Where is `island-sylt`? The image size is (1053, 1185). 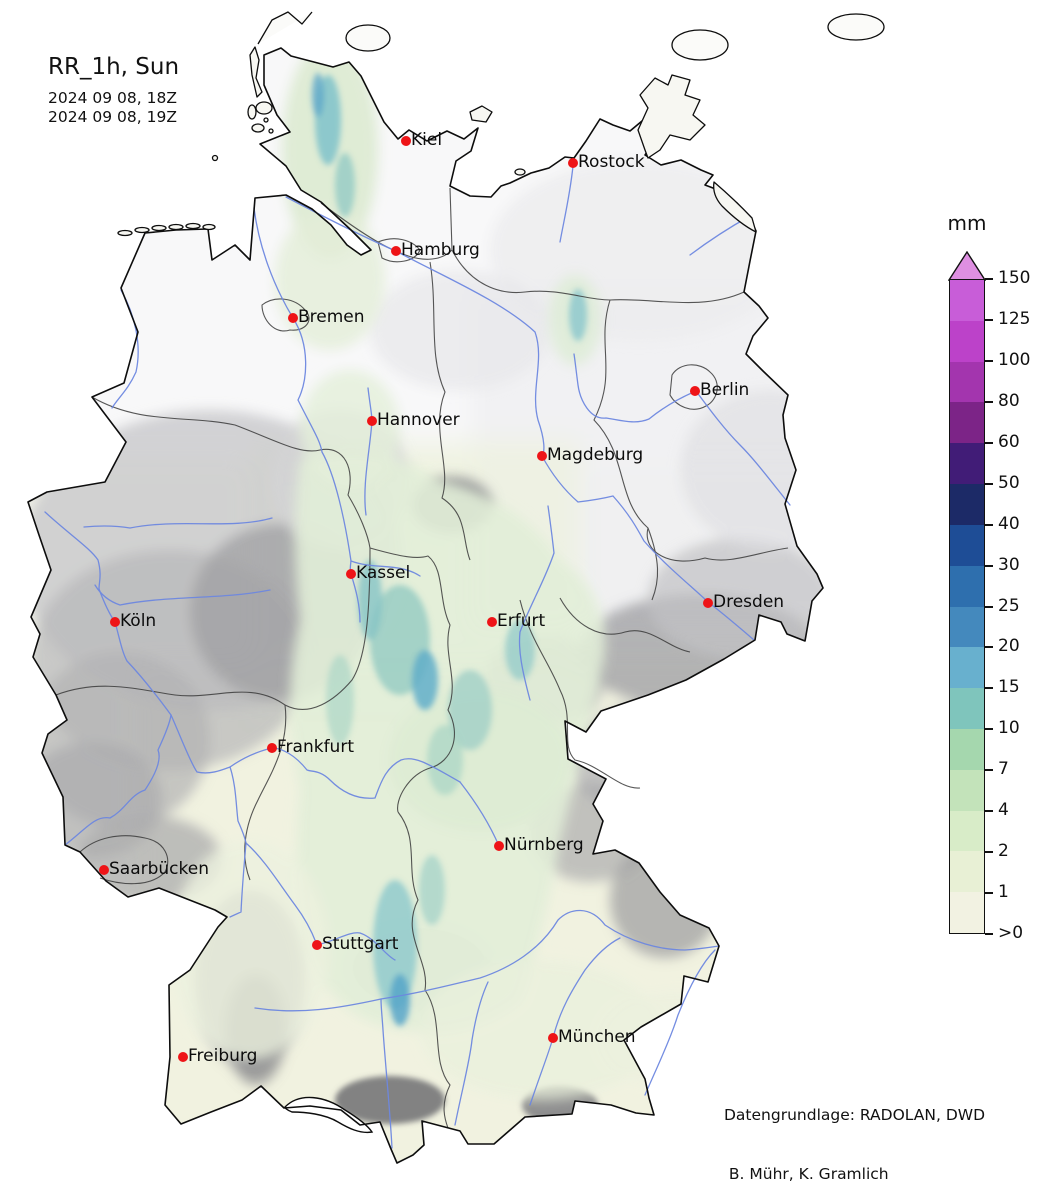 island-sylt is located at coordinates (256, 72).